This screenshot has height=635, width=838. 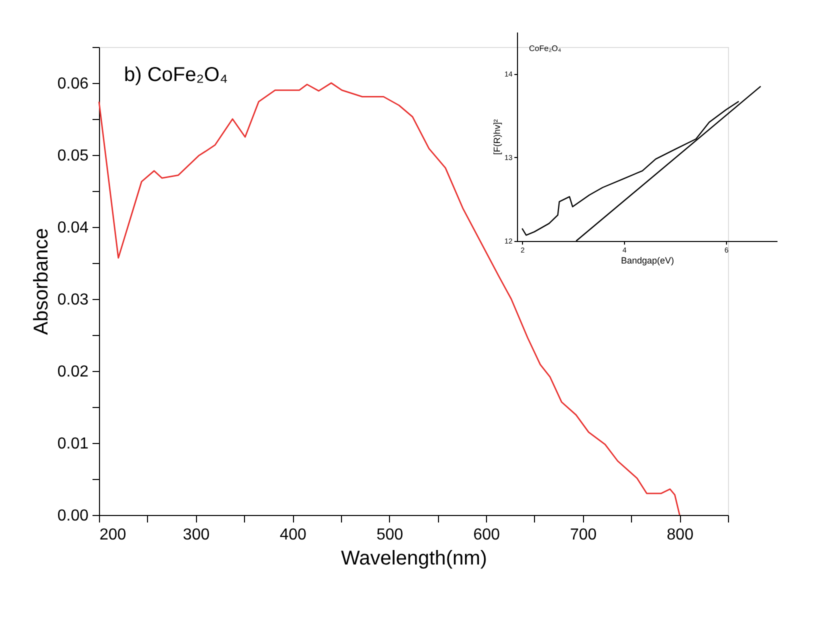 What do you see at coordinates (73, 516) in the screenshot?
I see `y-tick-label: 0.00` at bounding box center [73, 516].